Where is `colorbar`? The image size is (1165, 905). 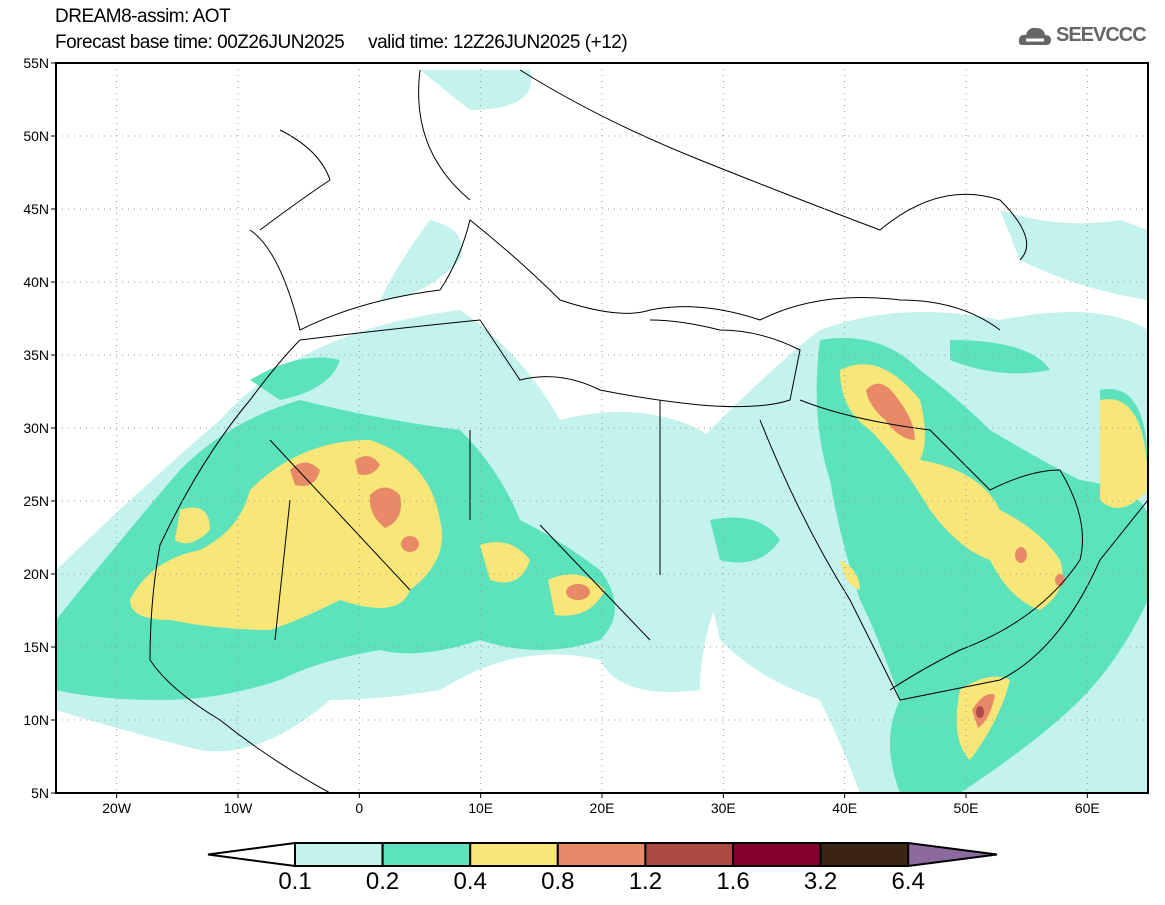 colorbar is located at coordinates (602, 854).